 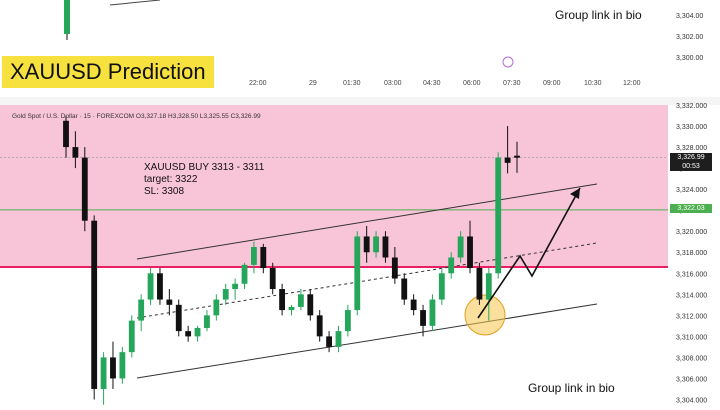 What do you see at coordinates (258, 83) in the screenshot?
I see `time-tick: 22:00` at bounding box center [258, 83].